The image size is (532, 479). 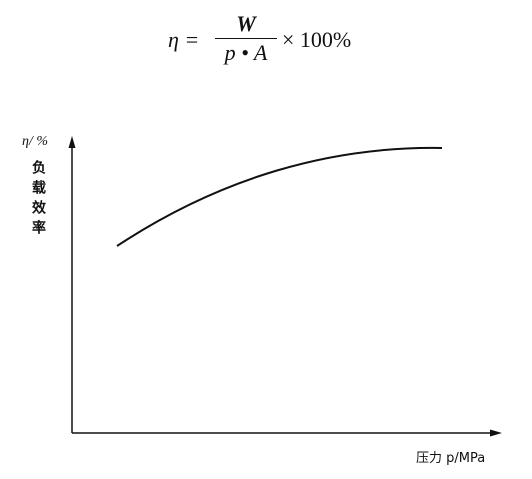 What do you see at coordinates (317, 39) in the screenshot?
I see `formula-multiplier: × 100%` at bounding box center [317, 39].